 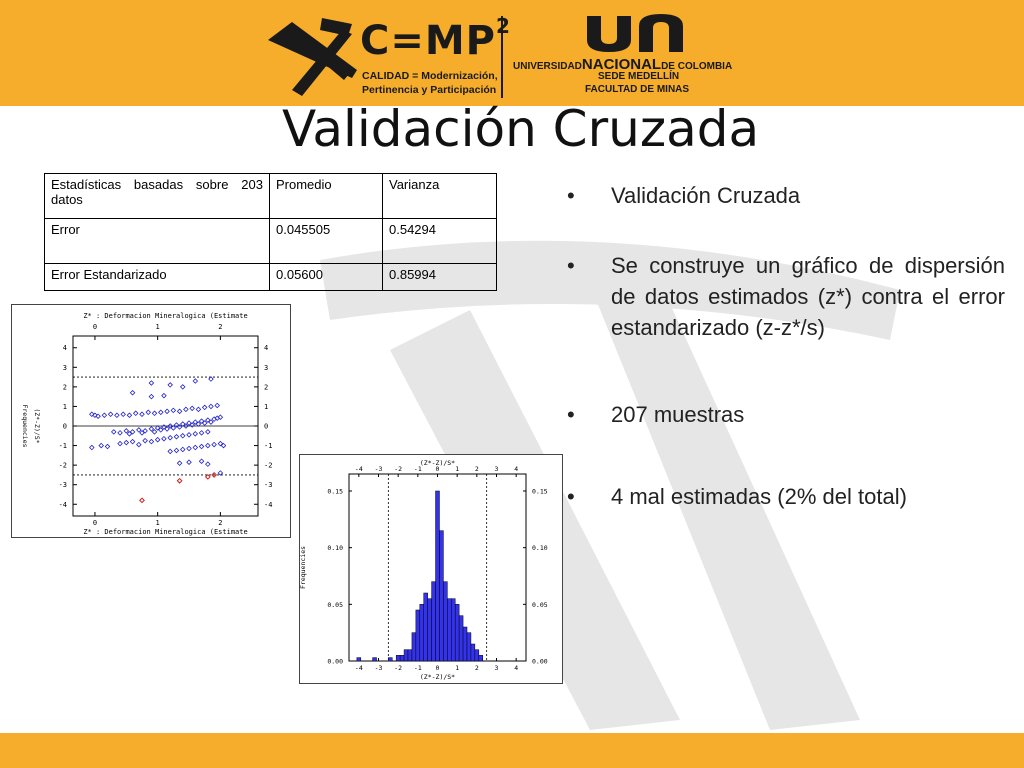 I want to click on y-tick-label-right: 0.05, so click(x=540, y=605).